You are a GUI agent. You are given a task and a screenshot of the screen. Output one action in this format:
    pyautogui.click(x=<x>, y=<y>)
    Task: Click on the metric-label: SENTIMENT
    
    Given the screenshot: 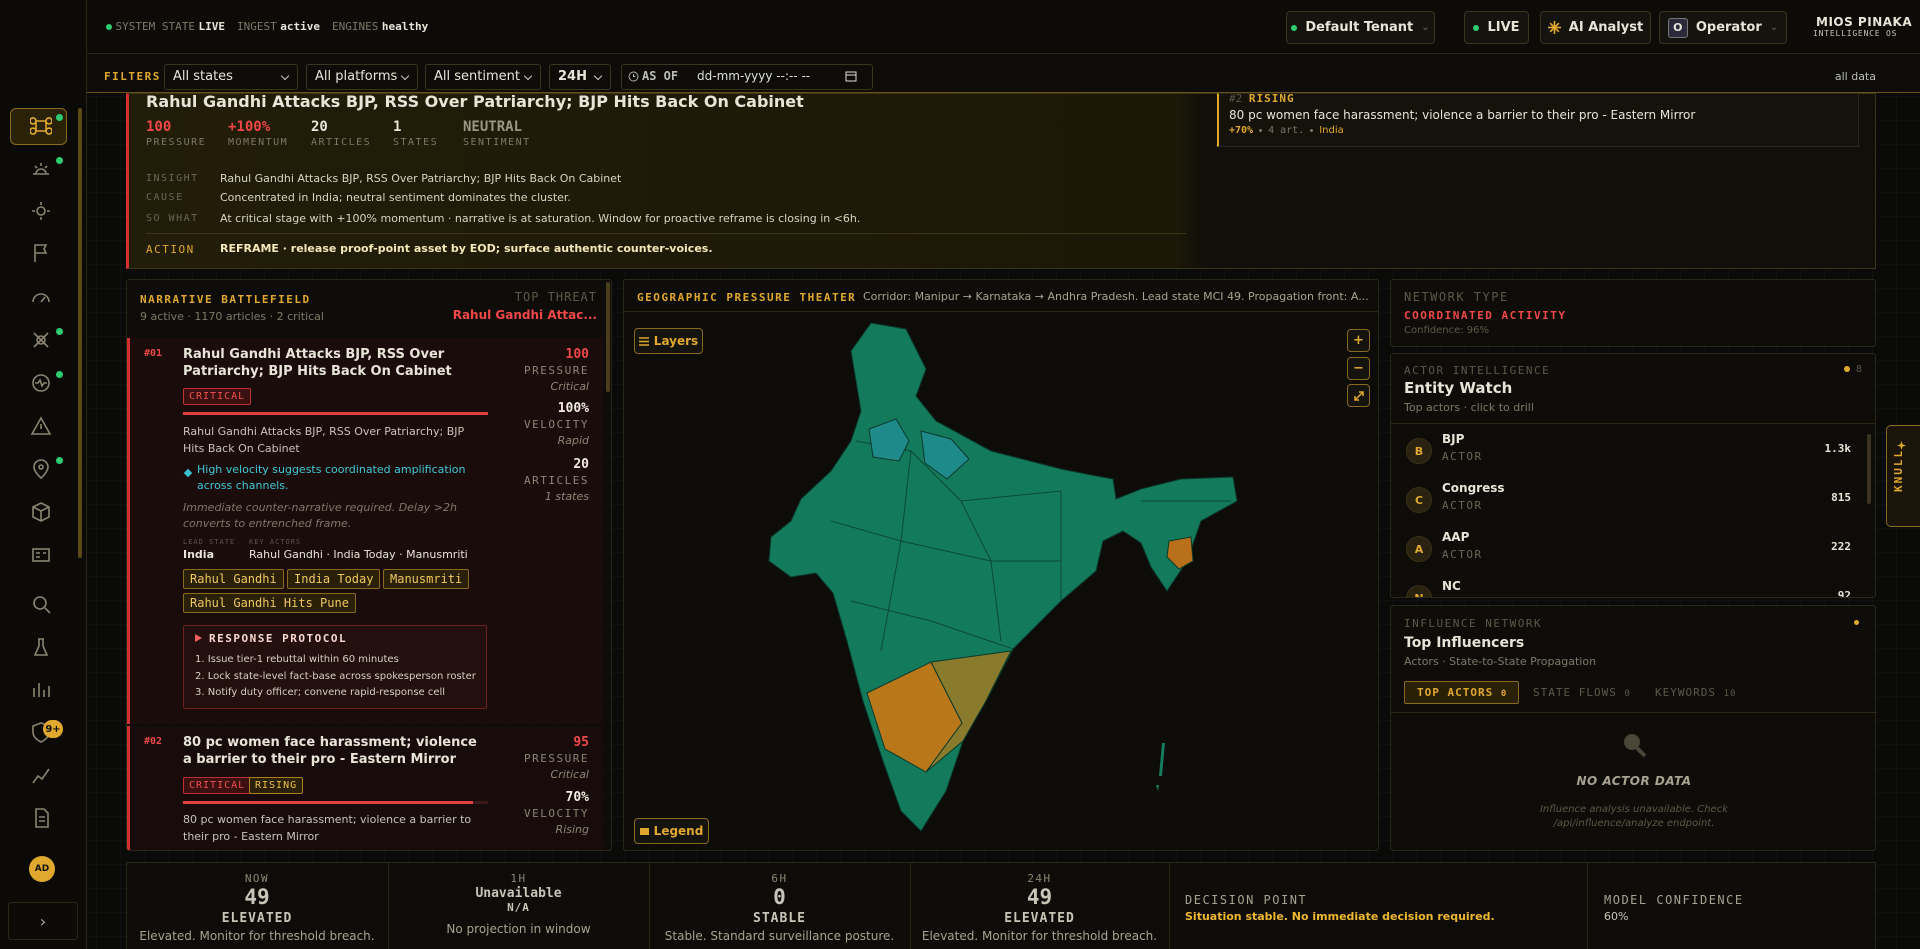 What is the action you would take?
    pyautogui.click(x=497, y=142)
    